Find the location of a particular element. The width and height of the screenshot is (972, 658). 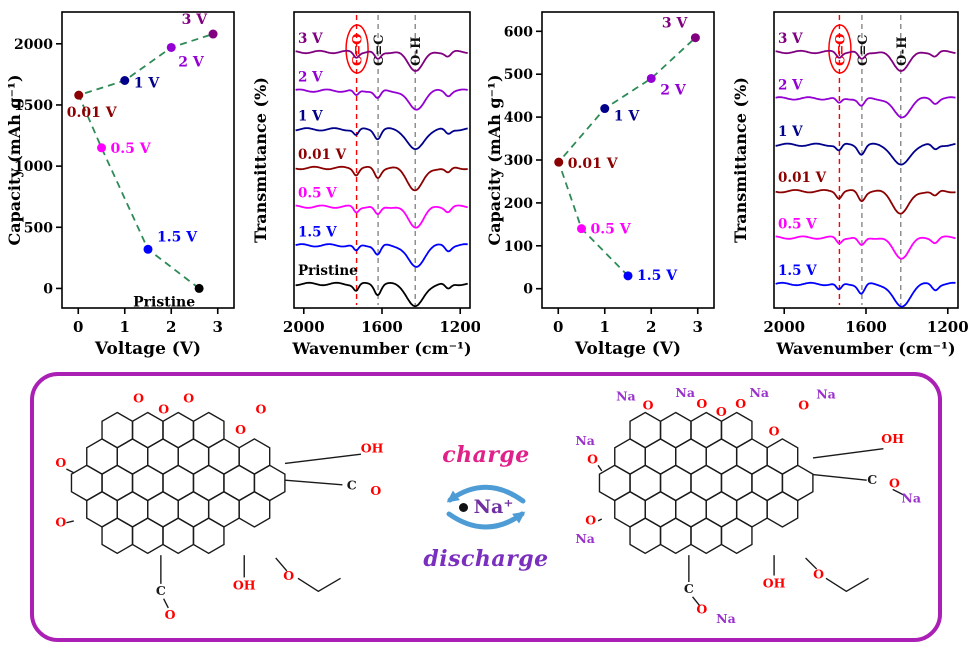

point-label: 3 V is located at coordinates (195, 20).